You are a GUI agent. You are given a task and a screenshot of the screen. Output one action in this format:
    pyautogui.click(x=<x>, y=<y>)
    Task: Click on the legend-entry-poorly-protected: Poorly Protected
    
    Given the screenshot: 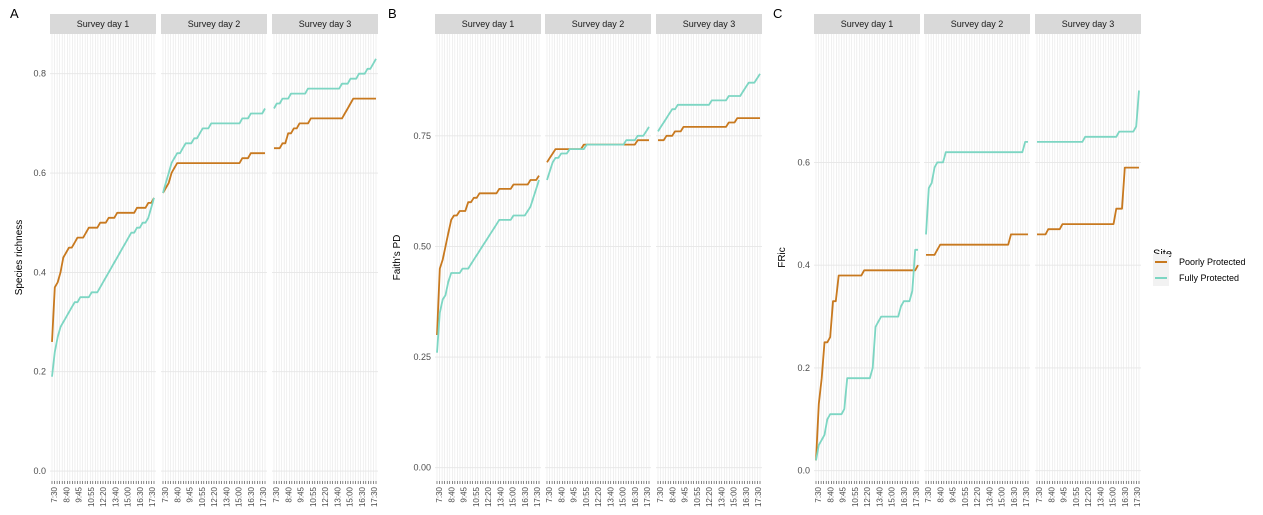 What is the action you would take?
    pyautogui.click(x=1199, y=262)
    